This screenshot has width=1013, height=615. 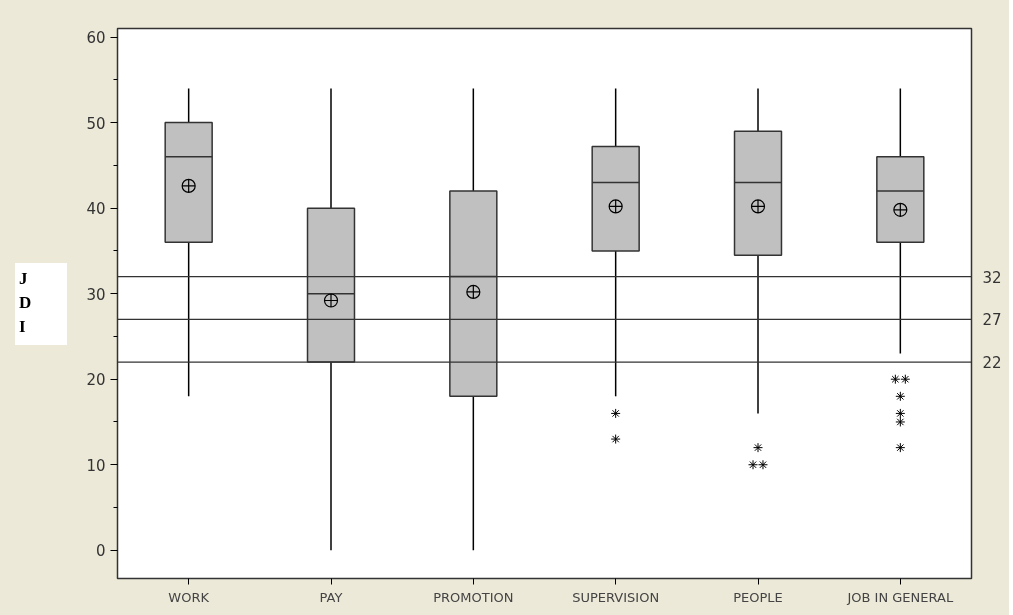 I want to click on ref-line-label: 32, so click(x=992, y=277).